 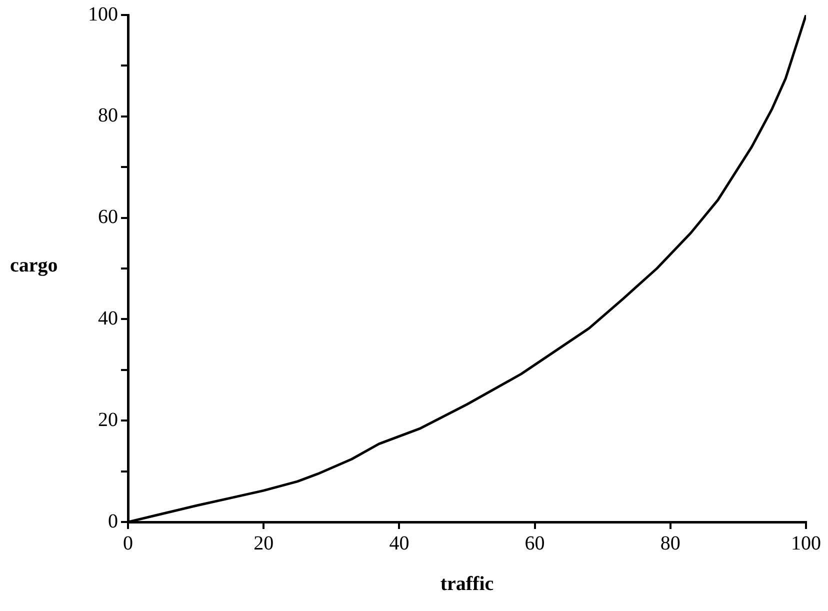 What do you see at coordinates (34, 265) in the screenshot?
I see `y-axis-title: cargo` at bounding box center [34, 265].